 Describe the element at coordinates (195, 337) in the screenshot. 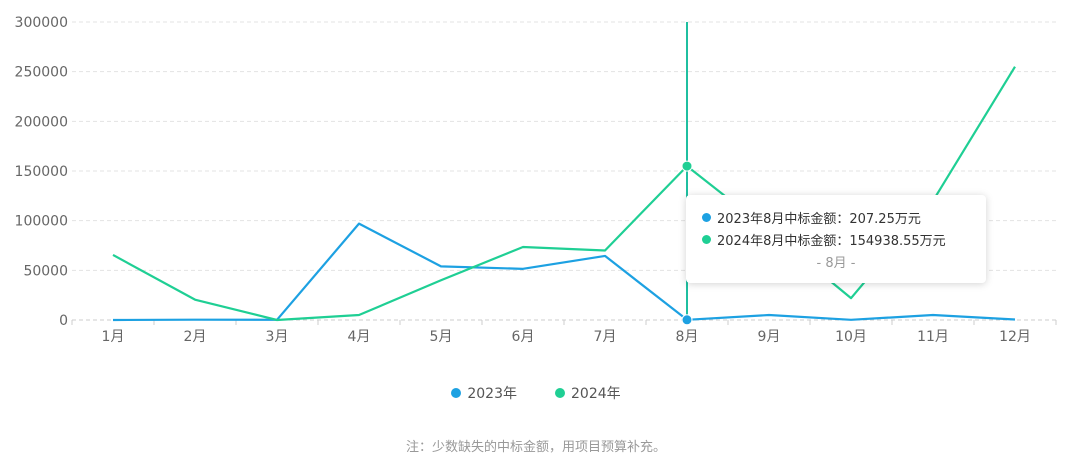

I see `x-tick-label: 2月` at that location.